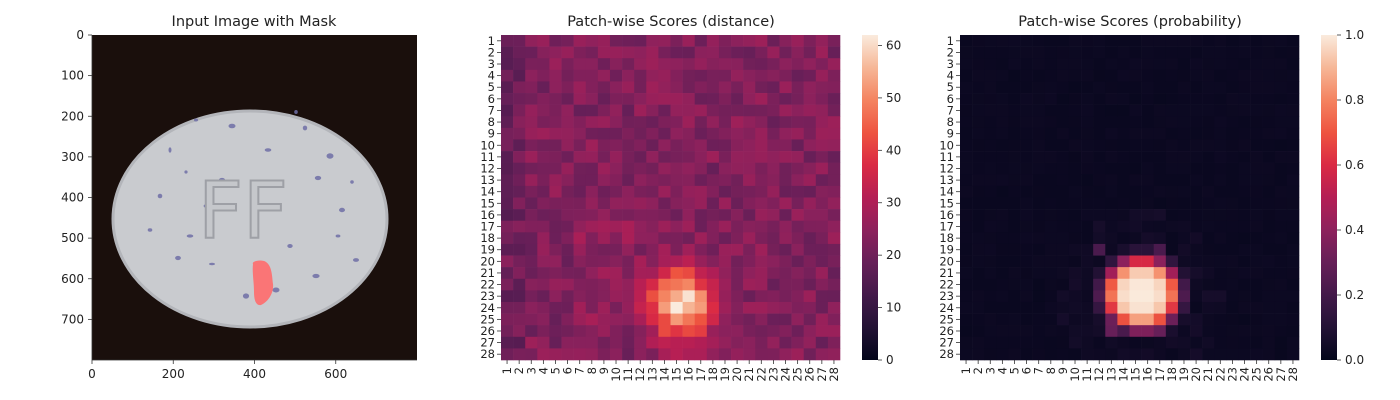  What do you see at coordinates (491, 122) in the screenshot?
I see `row-tick-label: 8` at bounding box center [491, 122].